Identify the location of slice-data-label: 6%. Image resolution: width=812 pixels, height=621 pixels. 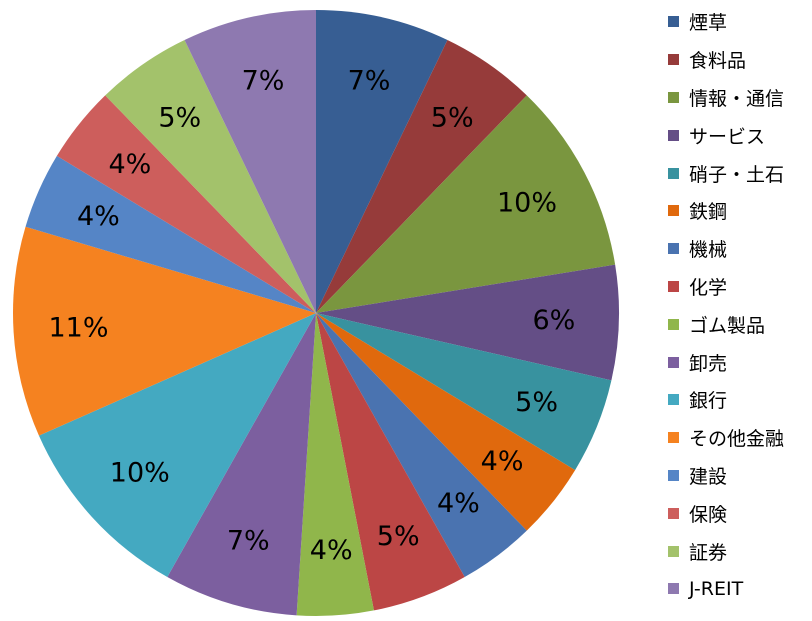
(553, 320).